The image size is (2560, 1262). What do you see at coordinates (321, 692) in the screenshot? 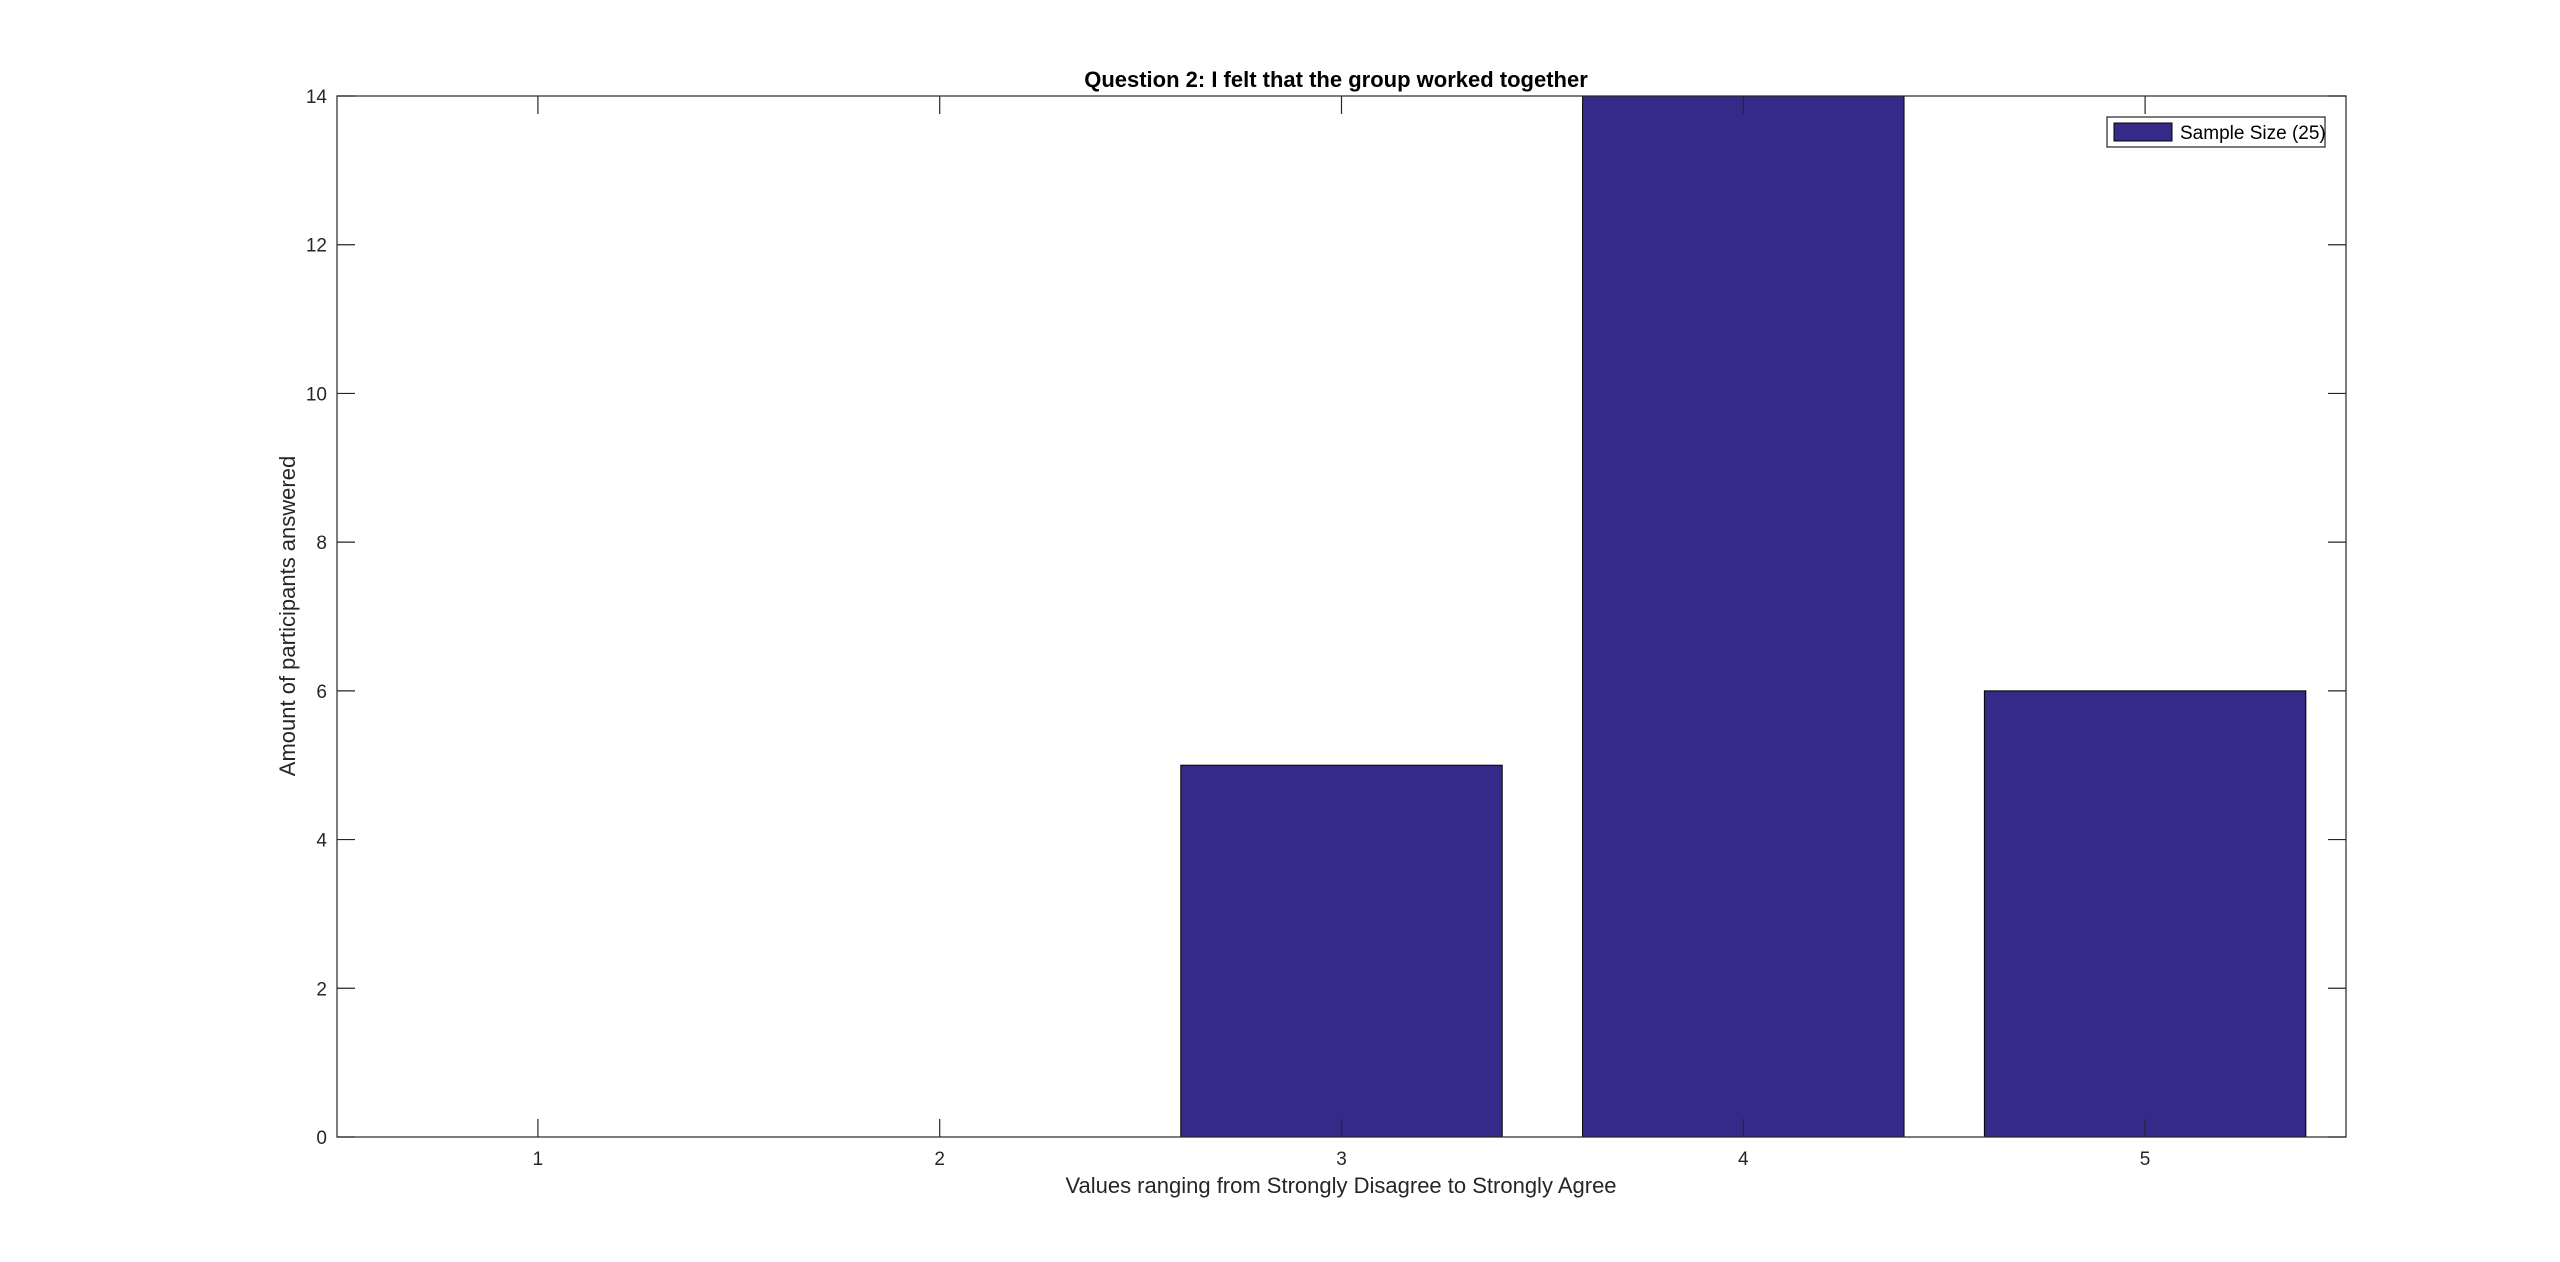
I see `y-tick-label-6: 6` at bounding box center [321, 692].